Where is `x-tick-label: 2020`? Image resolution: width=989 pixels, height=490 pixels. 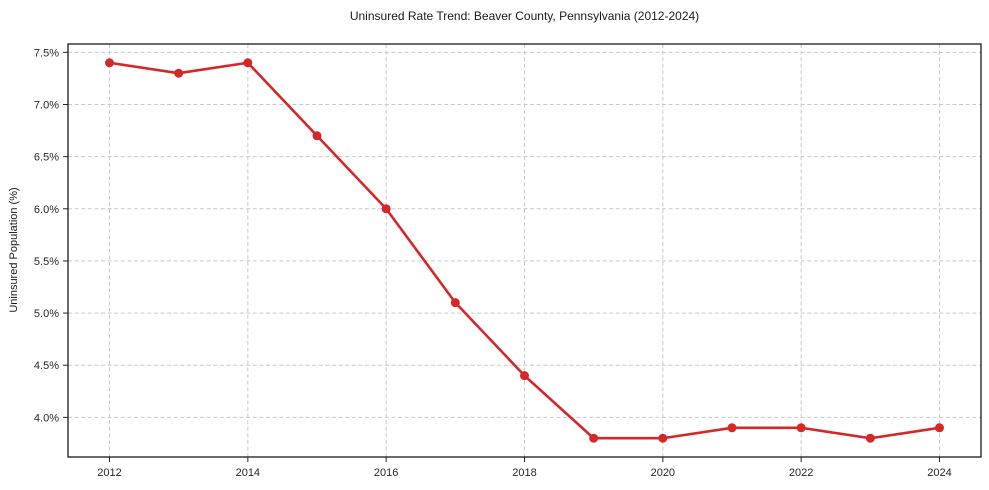
x-tick-label: 2020 is located at coordinates (663, 473).